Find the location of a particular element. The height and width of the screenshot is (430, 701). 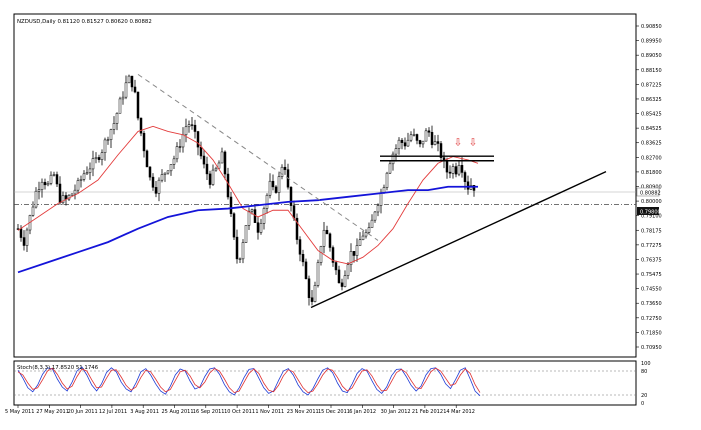

current-price-box is located at coordinates (648, 192).